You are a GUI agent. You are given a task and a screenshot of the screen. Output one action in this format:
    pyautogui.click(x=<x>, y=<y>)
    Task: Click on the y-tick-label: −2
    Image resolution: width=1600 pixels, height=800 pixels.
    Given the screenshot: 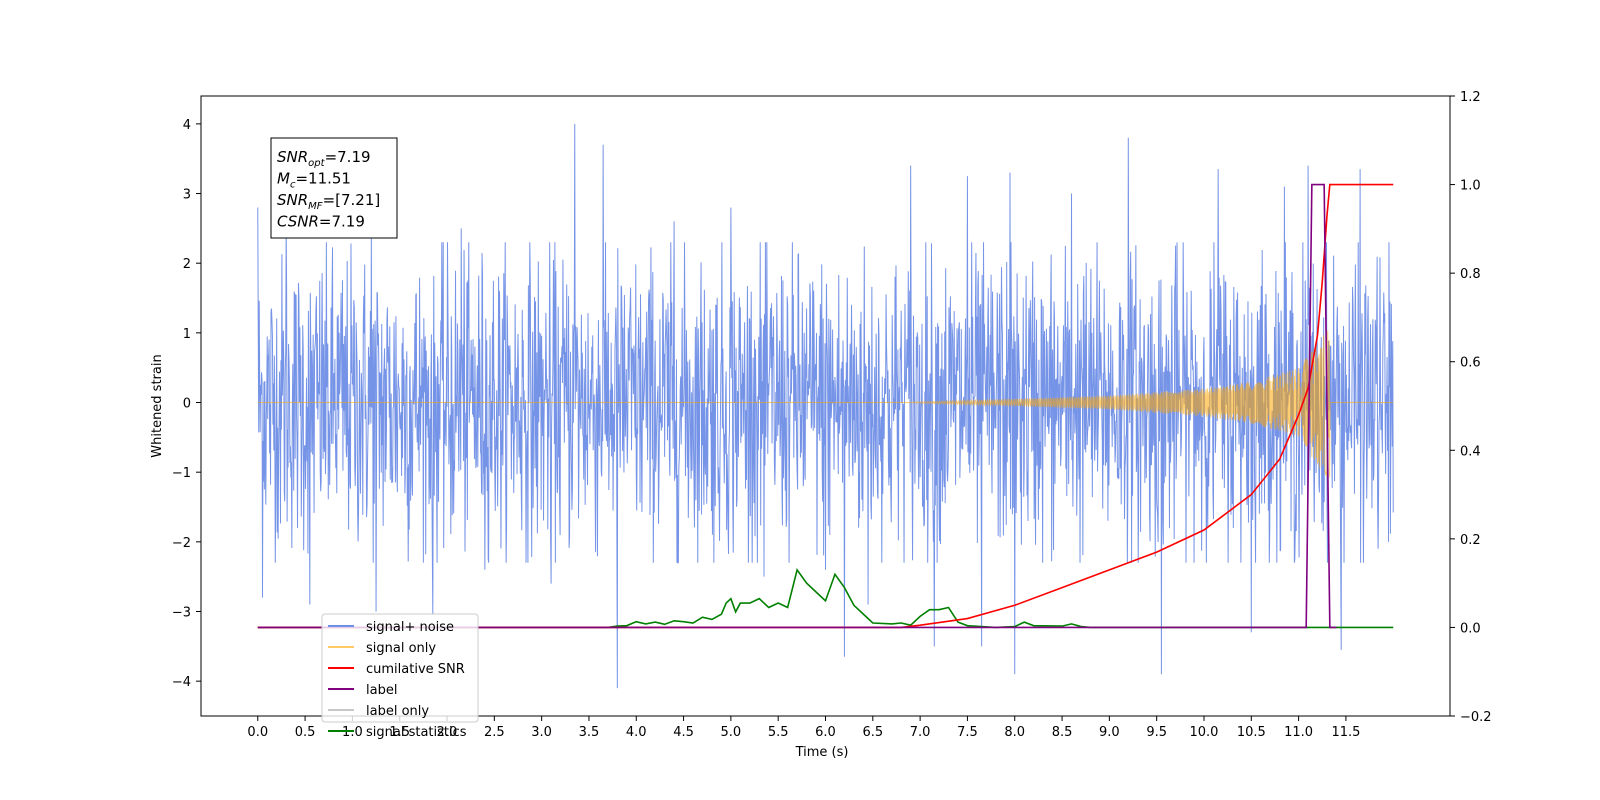 What is the action you would take?
    pyautogui.click(x=181, y=543)
    